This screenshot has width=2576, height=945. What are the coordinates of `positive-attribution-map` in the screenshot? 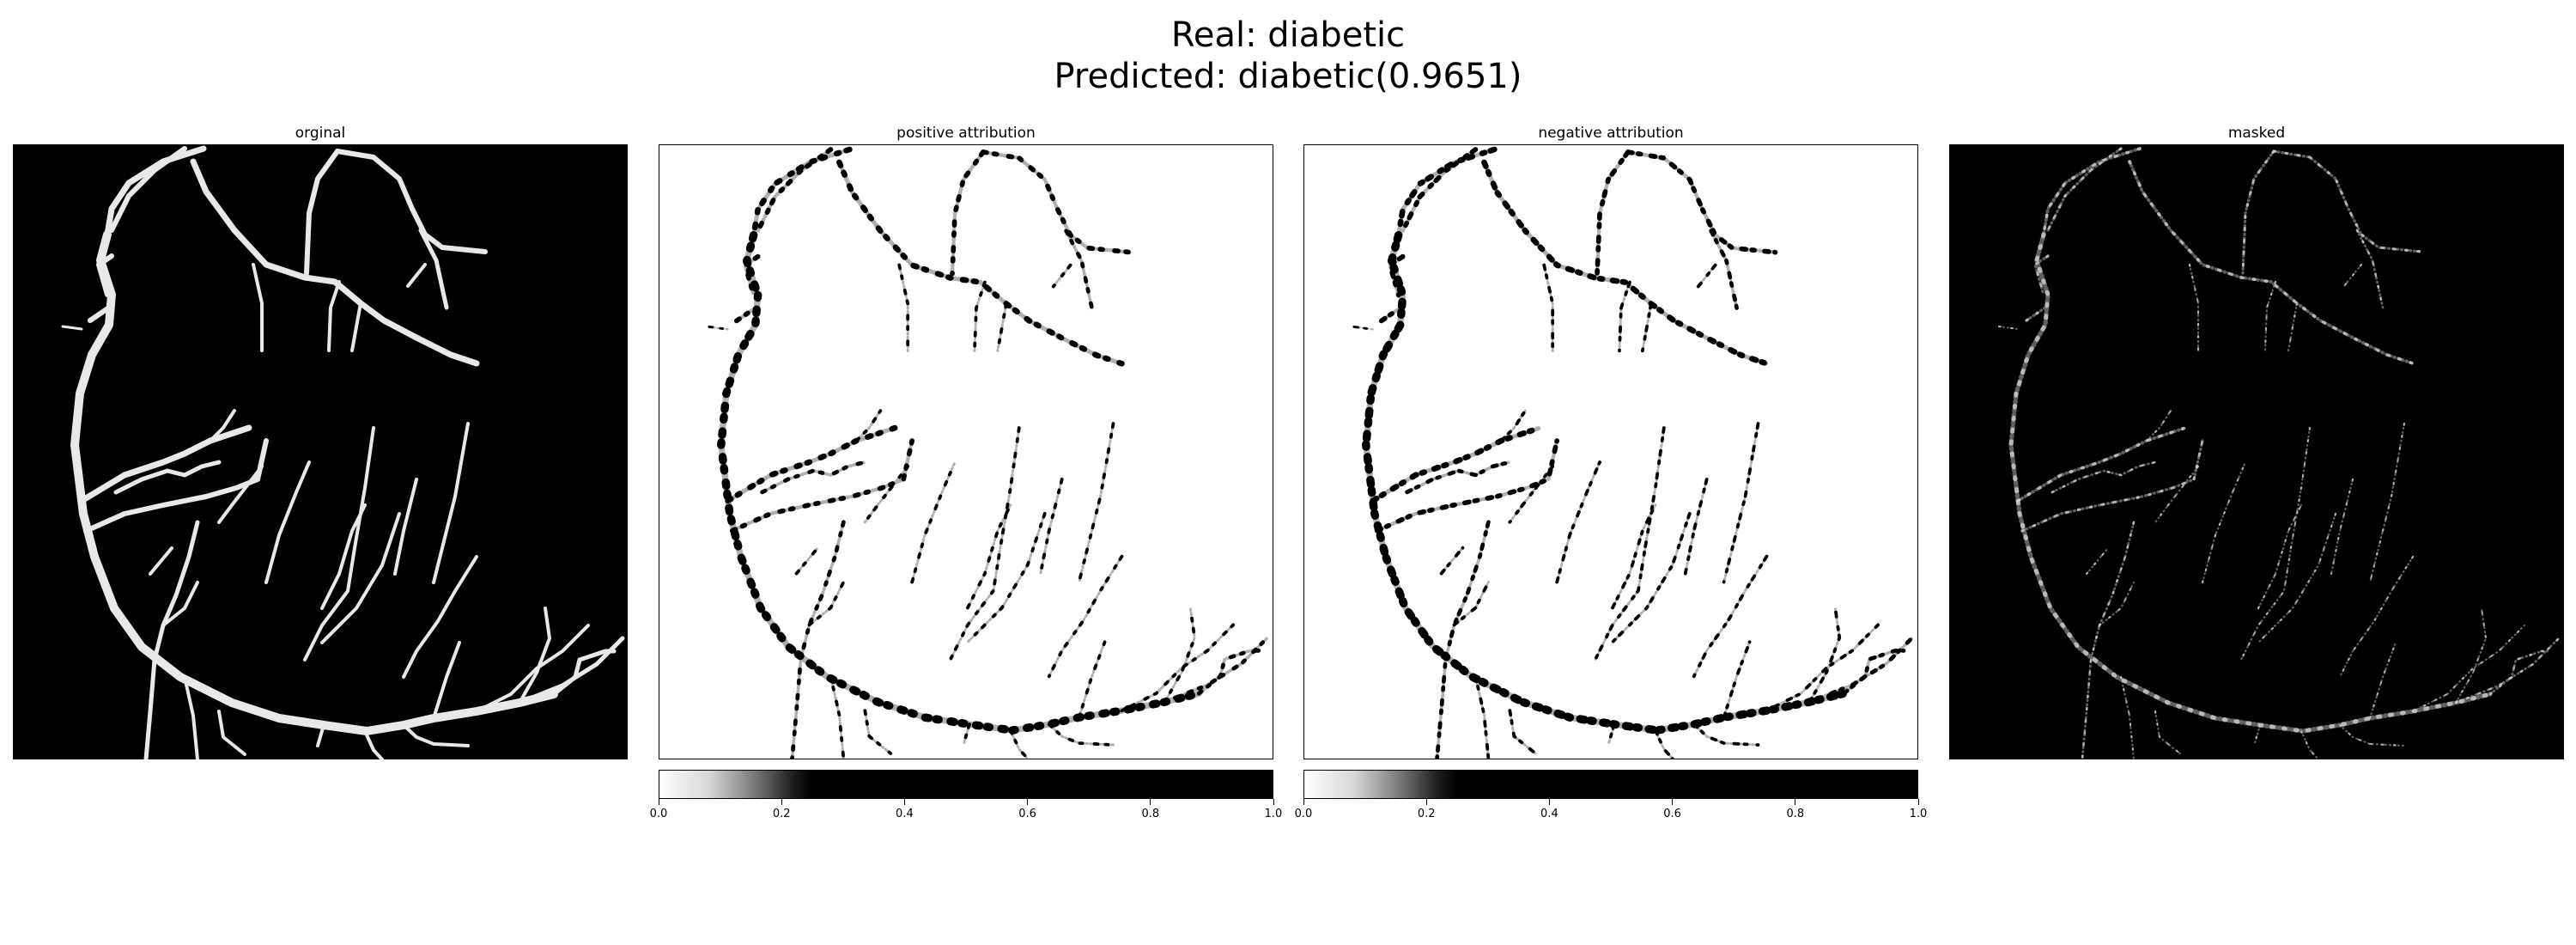 It's located at (989, 452).